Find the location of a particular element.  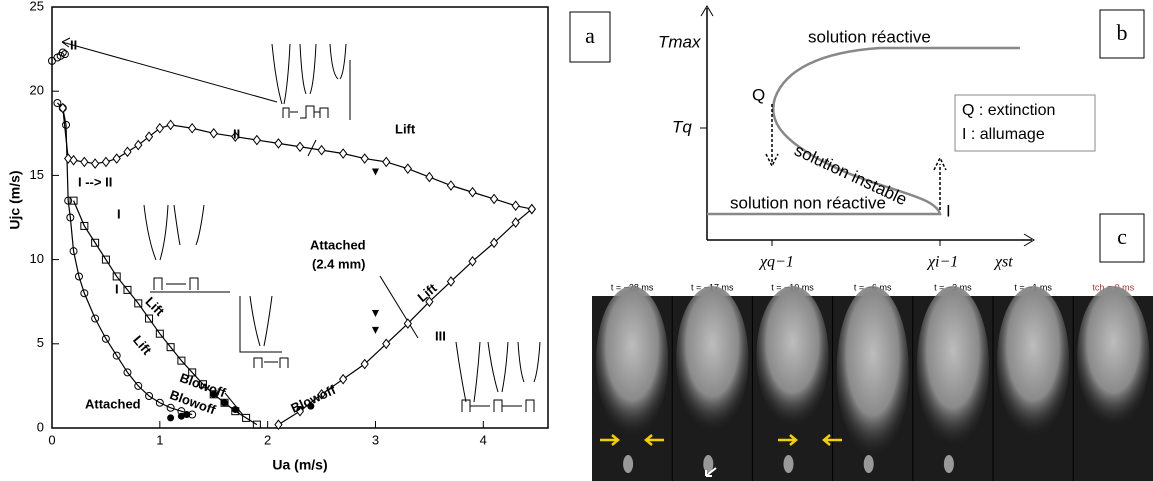

s-curve is located at coordinates (863, 131).